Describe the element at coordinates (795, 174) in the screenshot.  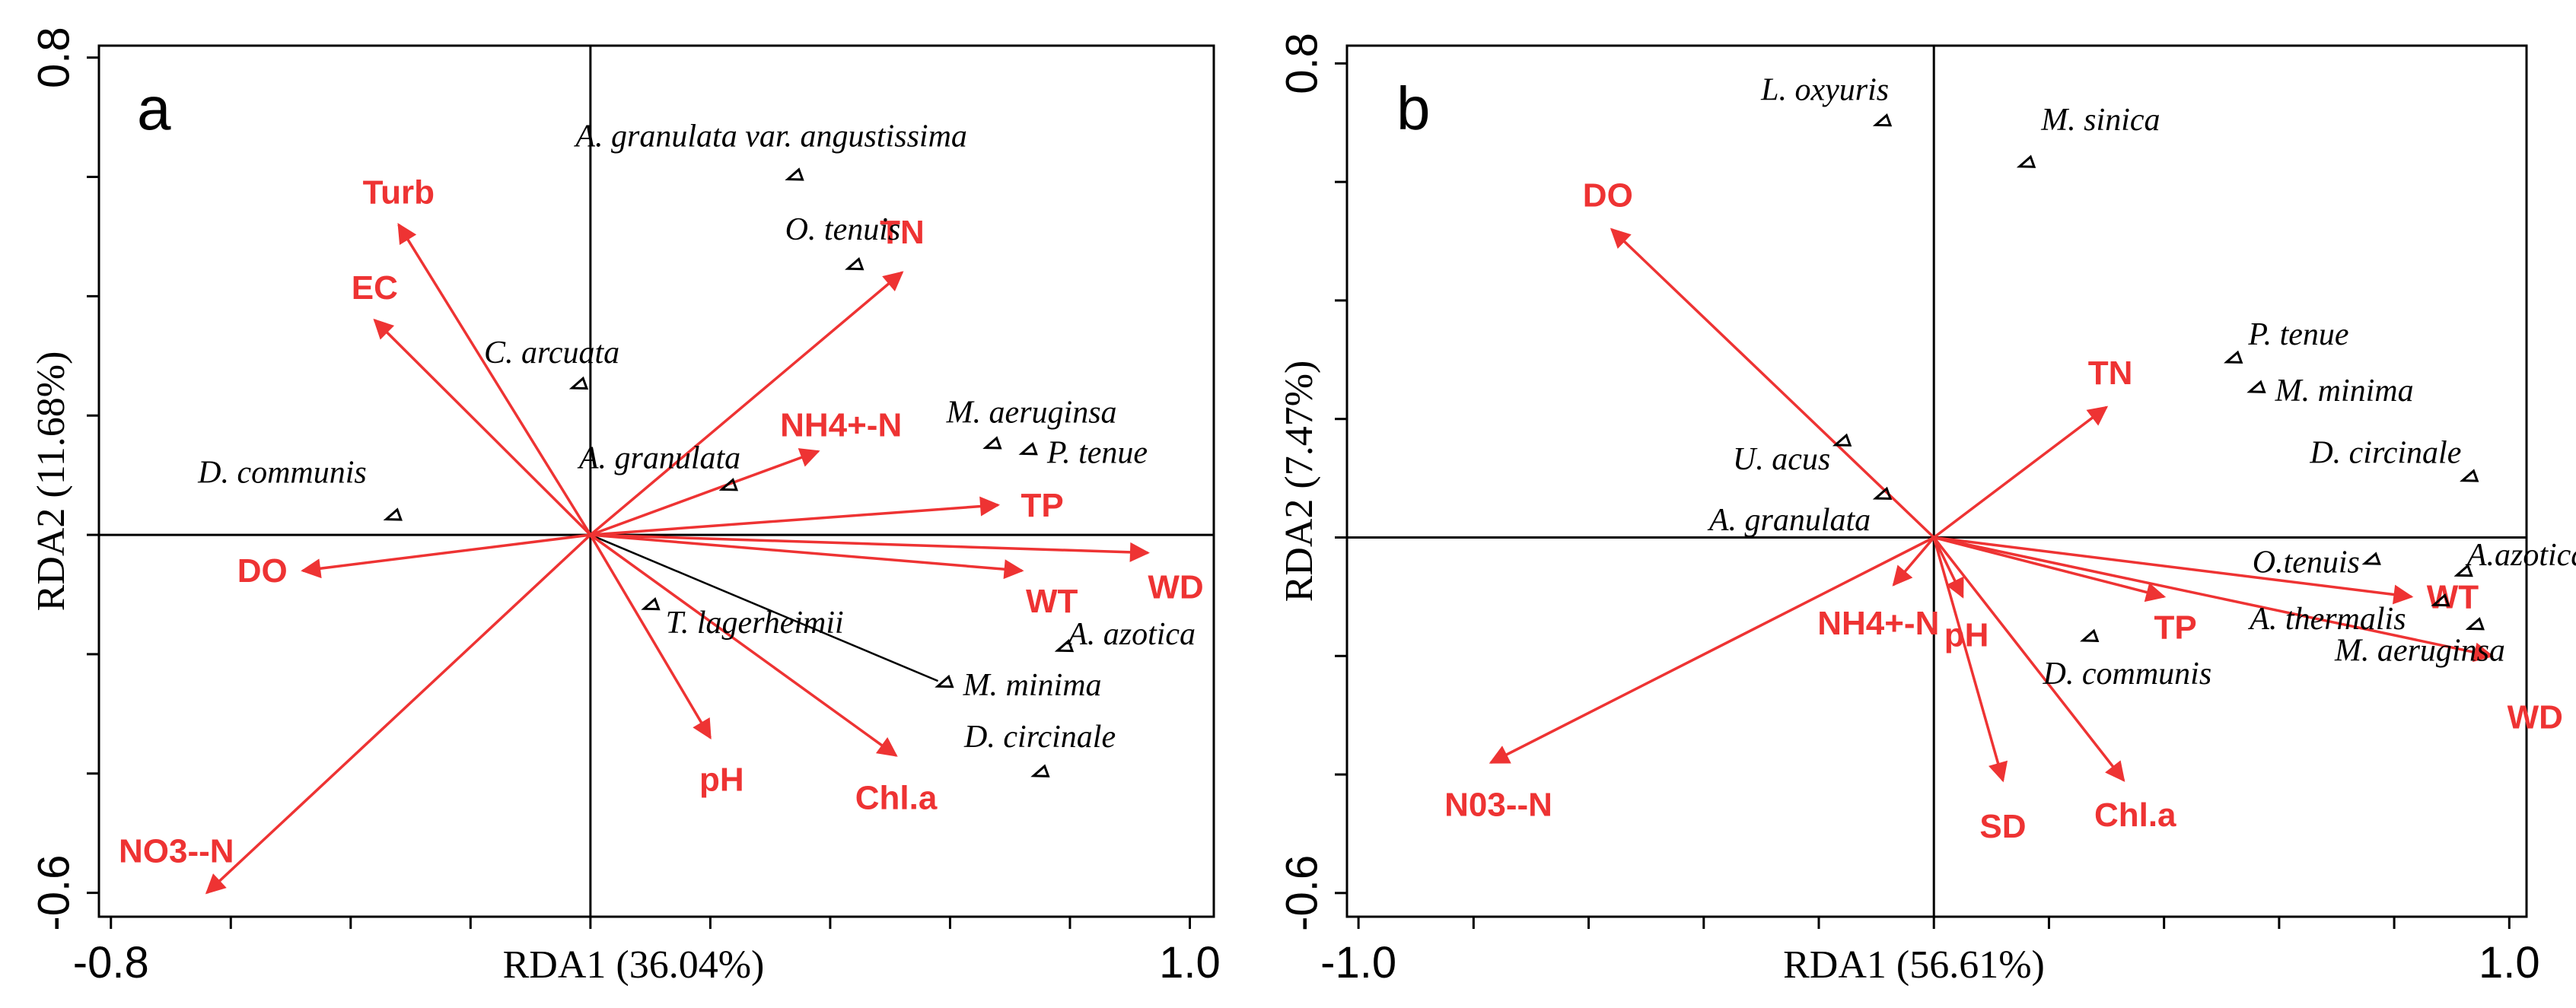
I see `species-a-granulata-var-angustissima-marker` at that location.